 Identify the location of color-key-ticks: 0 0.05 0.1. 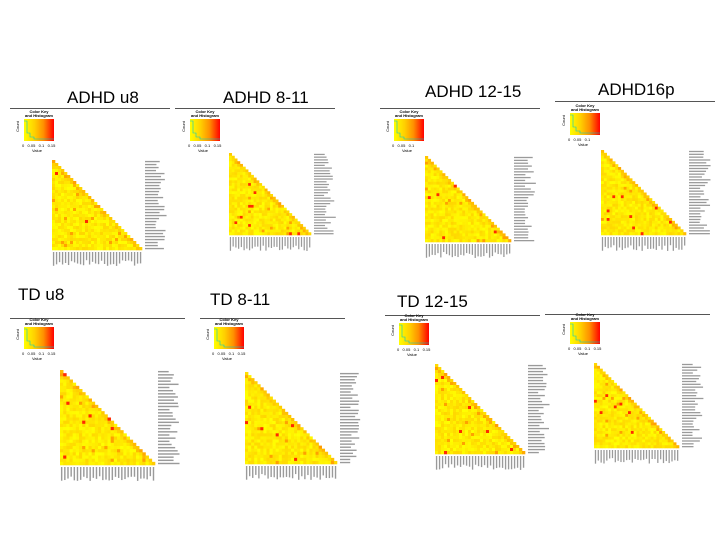
(403, 145).